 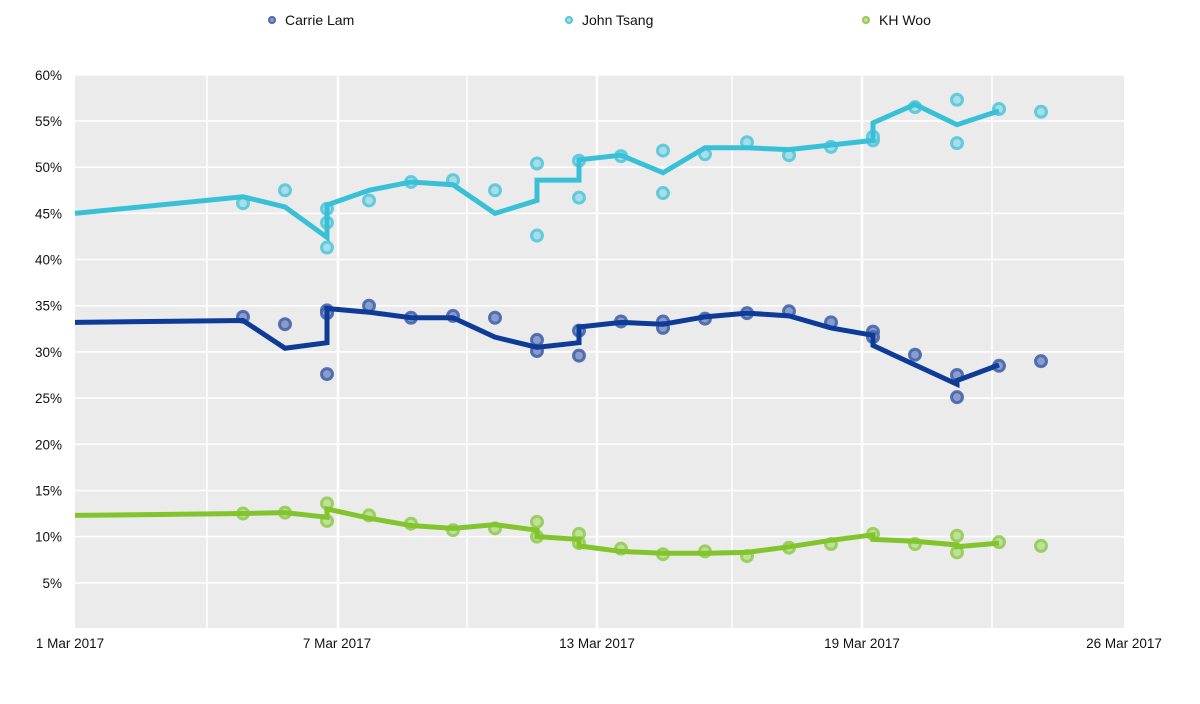 What do you see at coordinates (48, 167) in the screenshot?
I see `y-tick-label: 50%` at bounding box center [48, 167].